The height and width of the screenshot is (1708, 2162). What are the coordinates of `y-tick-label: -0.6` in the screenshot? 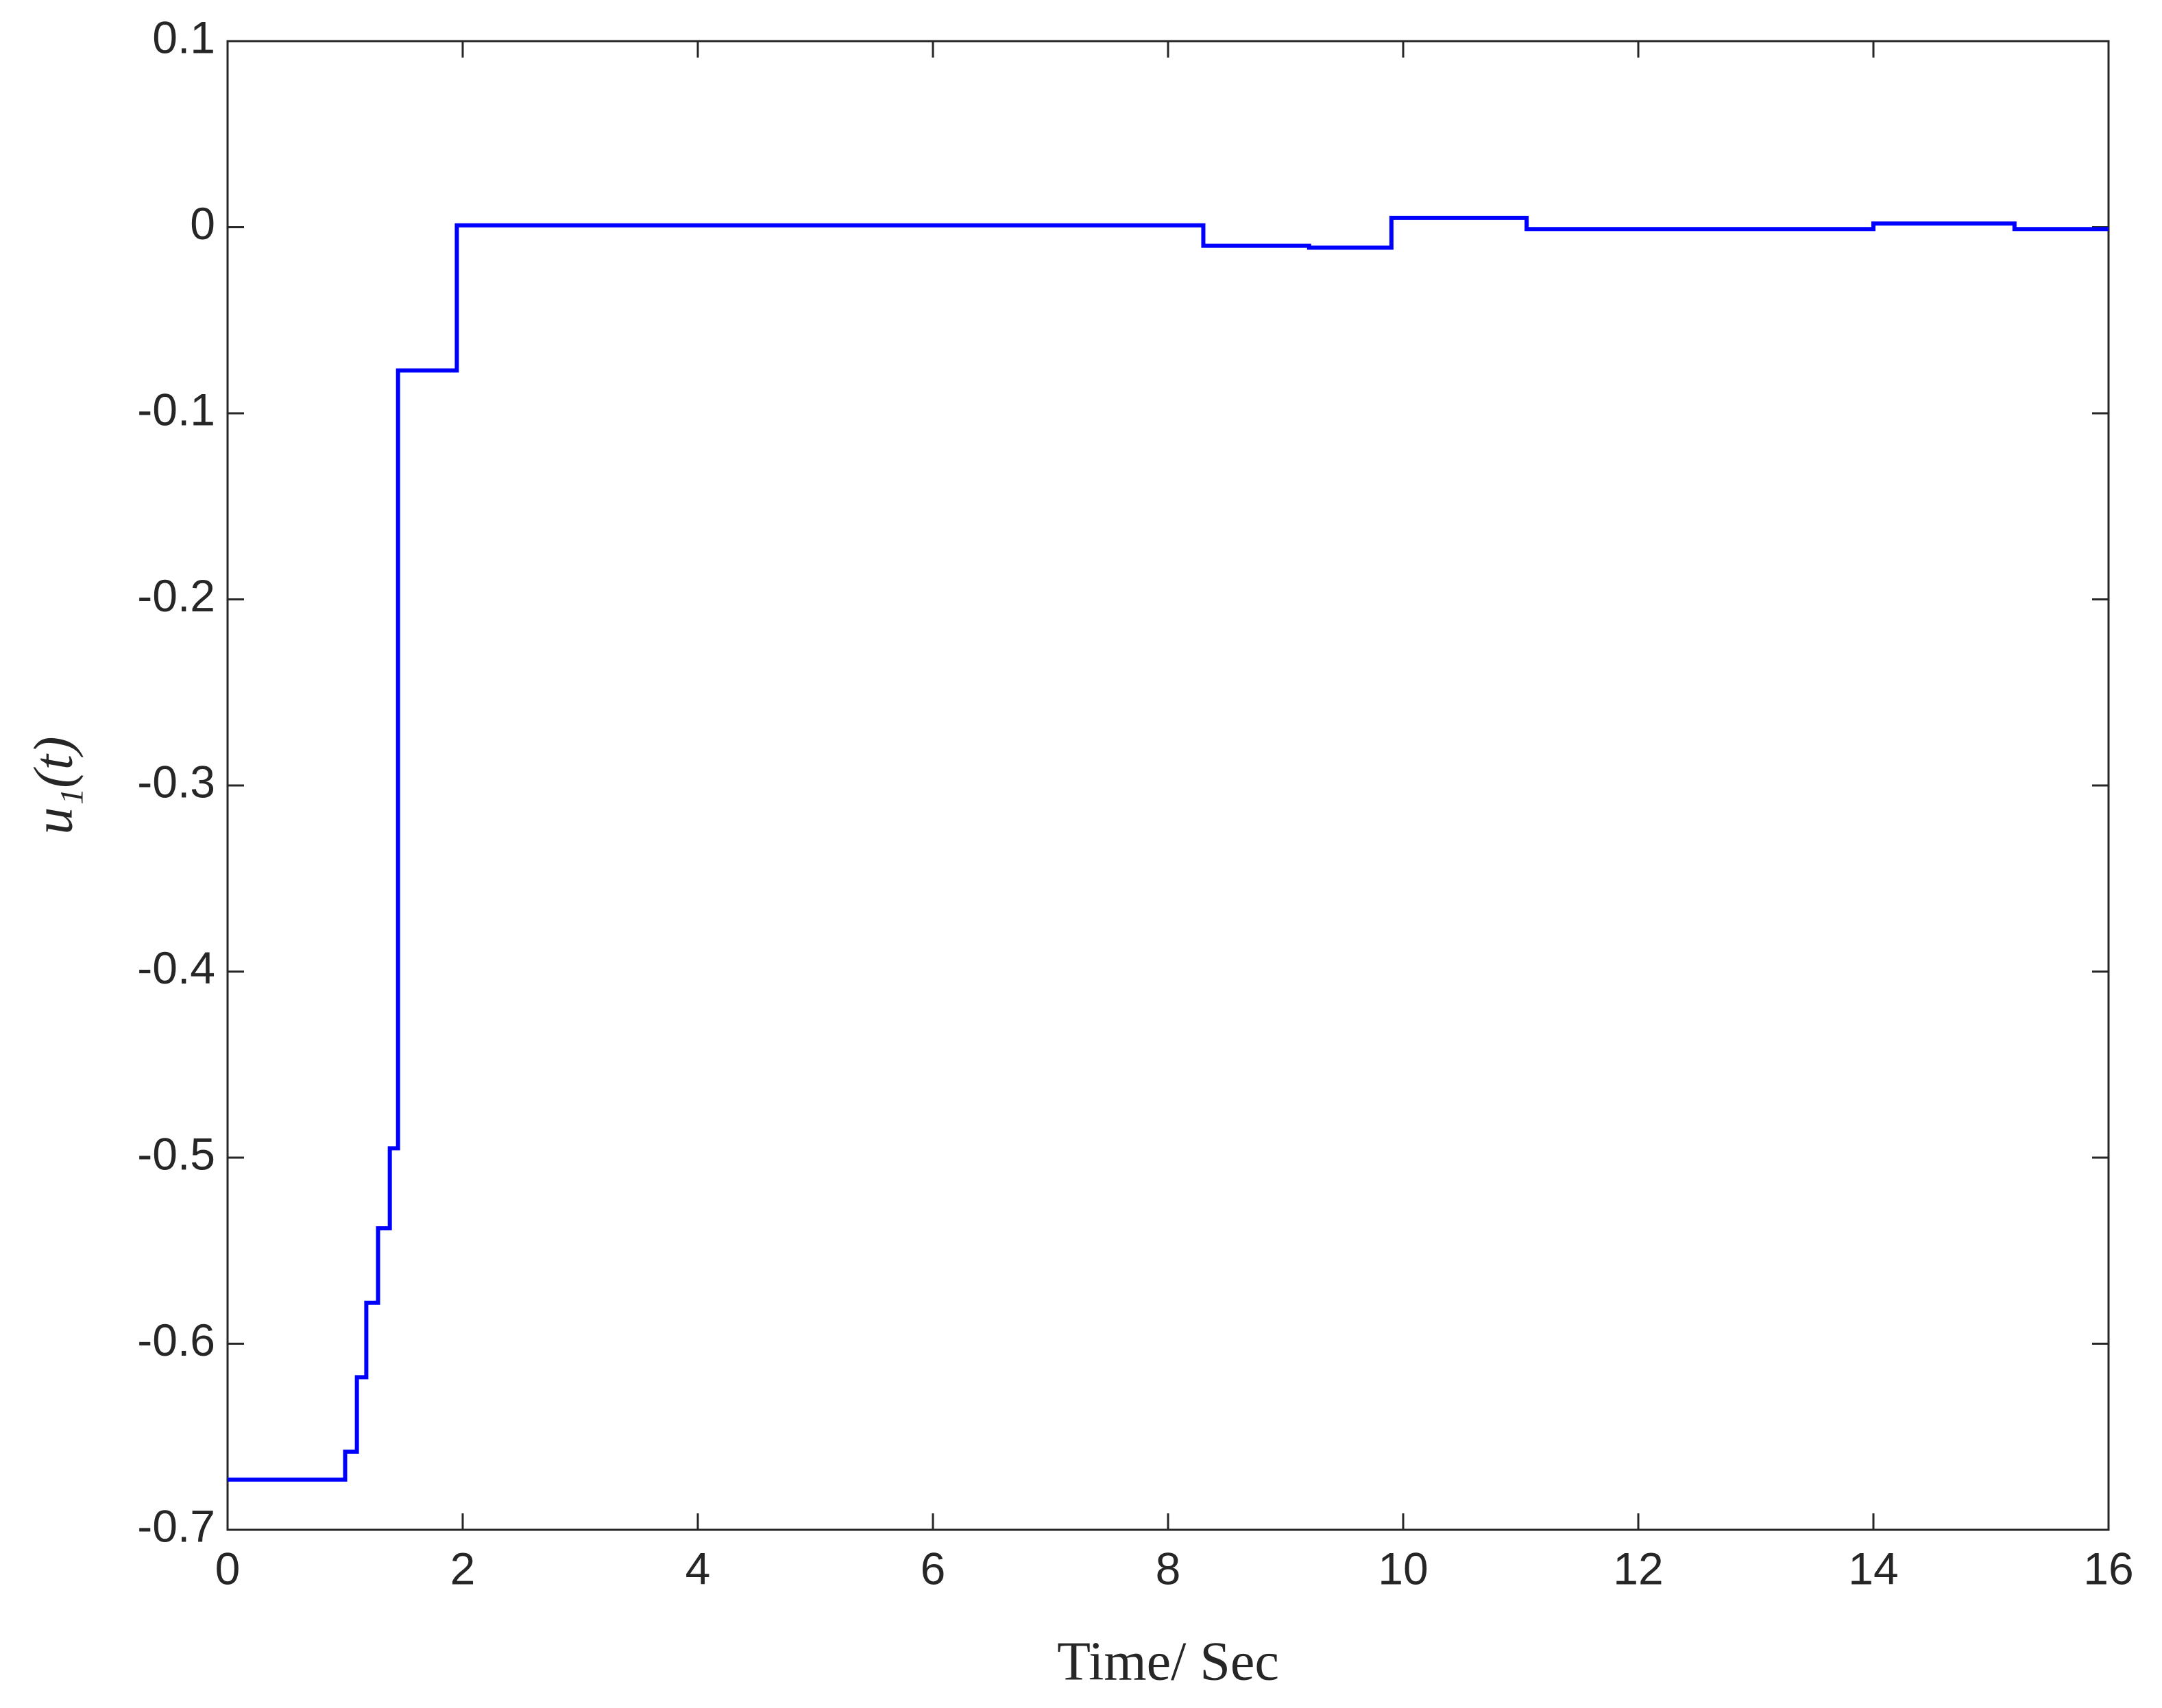 It's located at (176, 1340).